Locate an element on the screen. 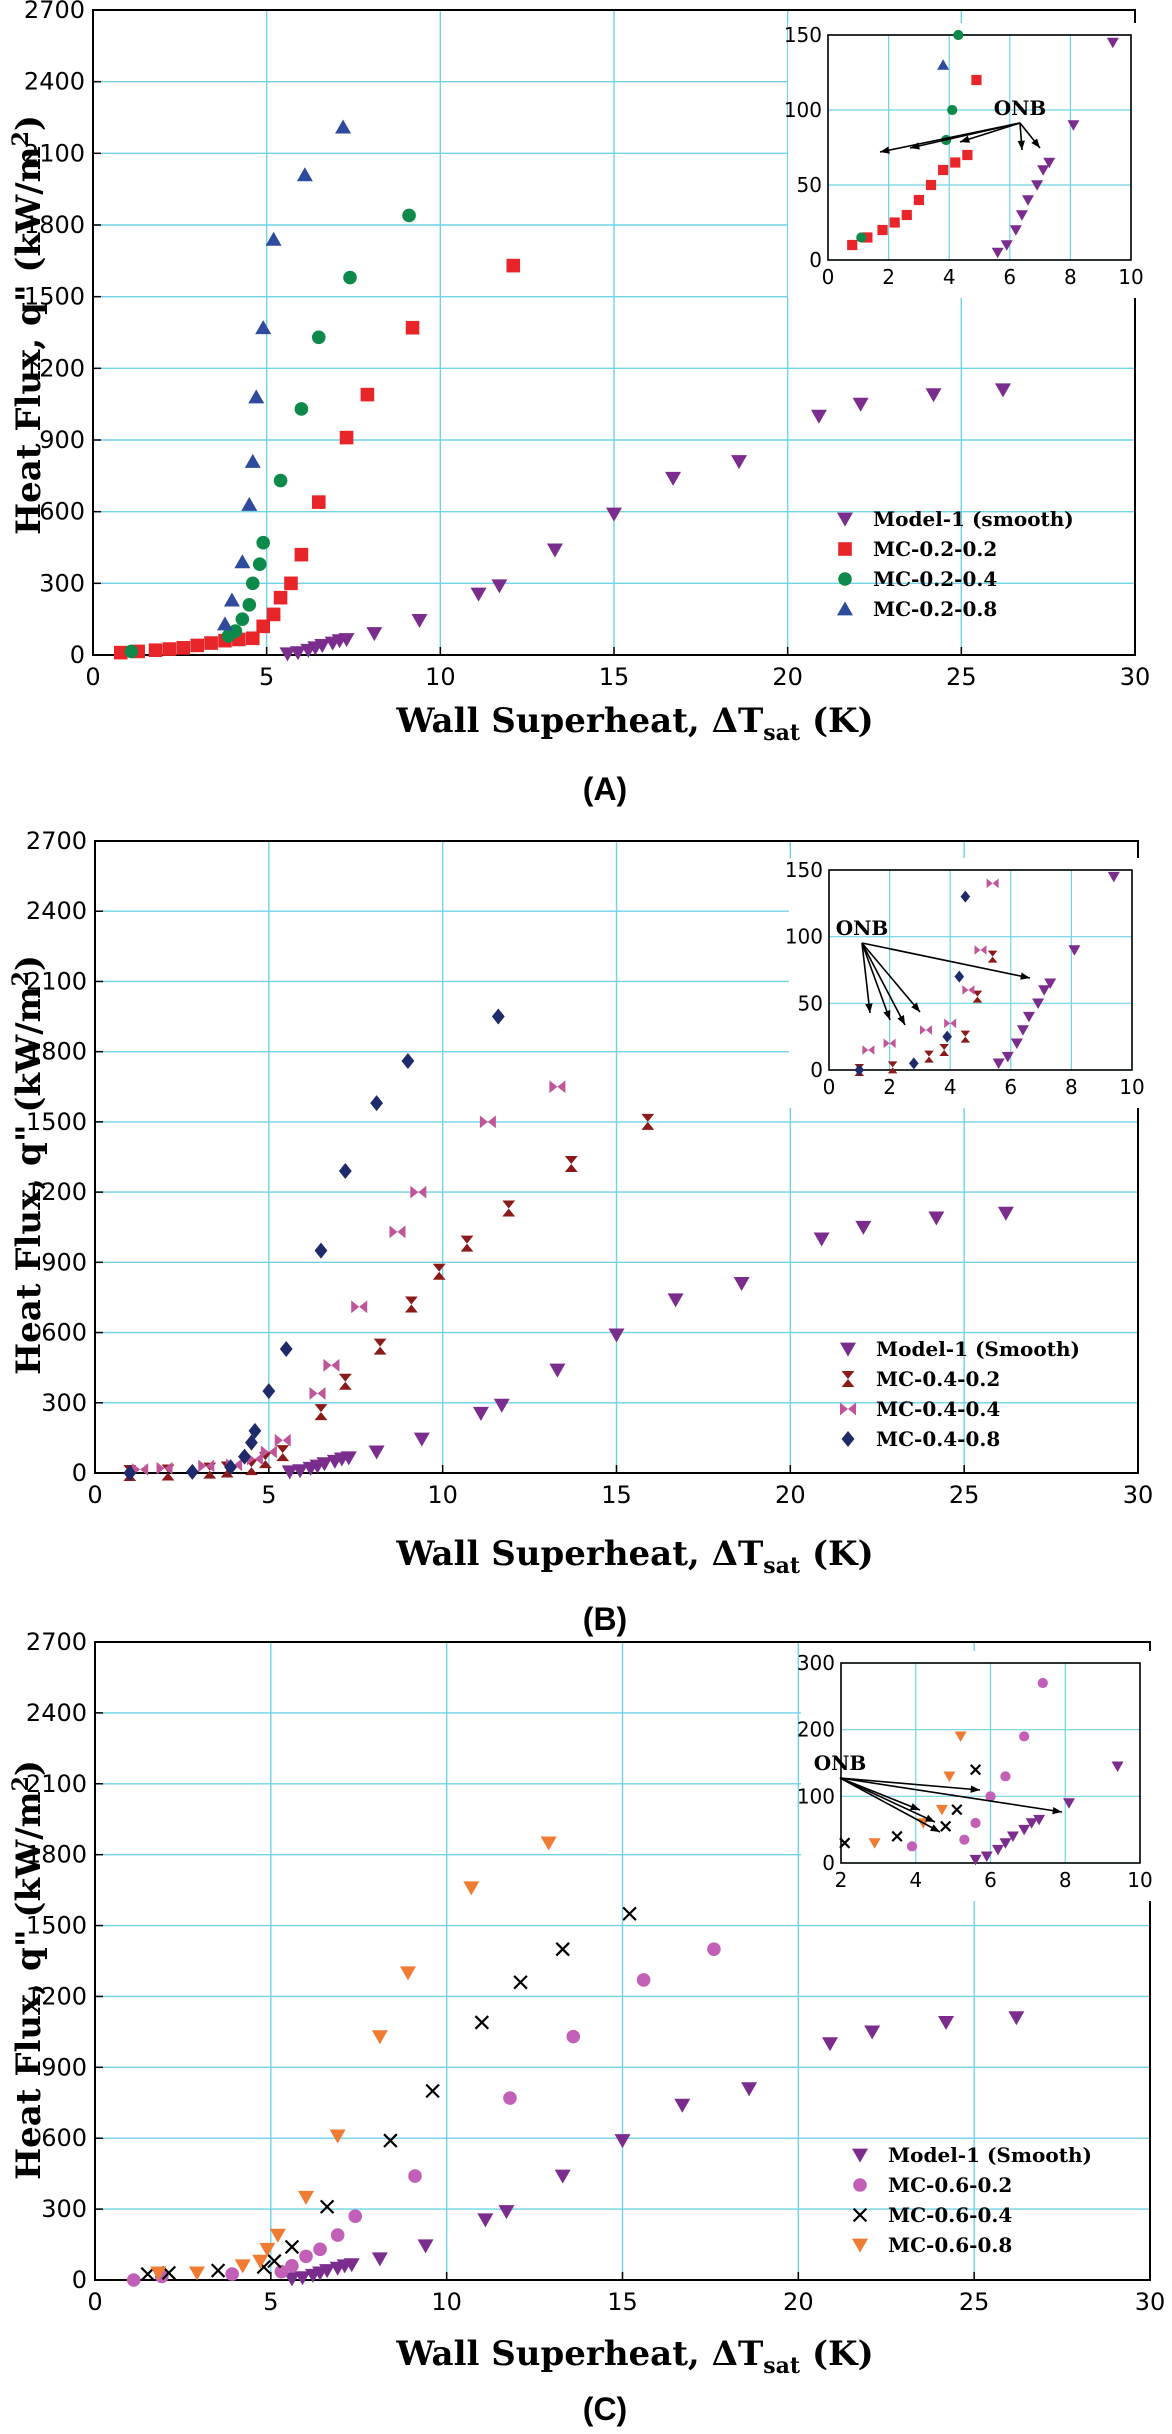  y-tick-label: 2400 is located at coordinates (56, 1713).